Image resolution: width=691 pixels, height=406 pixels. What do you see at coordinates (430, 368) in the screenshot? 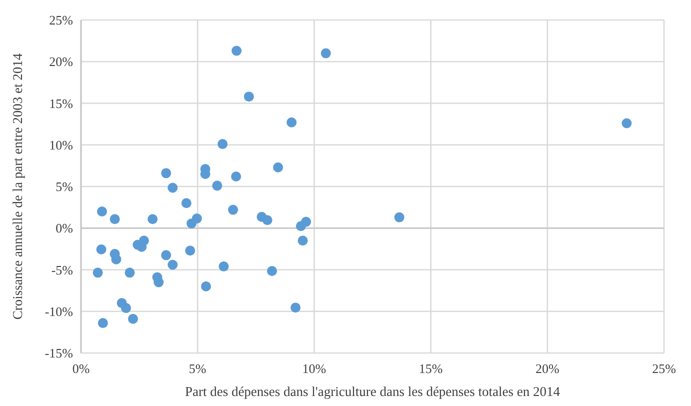
I see `x-tick-label: 15%` at bounding box center [430, 368].